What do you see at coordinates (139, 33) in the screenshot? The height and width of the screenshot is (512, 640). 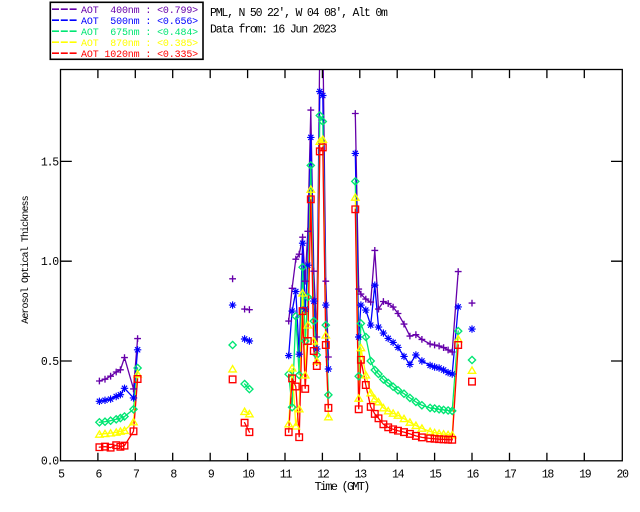 I see `svg-text: AOT 675nm : <0.484>` at bounding box center [139, 33].